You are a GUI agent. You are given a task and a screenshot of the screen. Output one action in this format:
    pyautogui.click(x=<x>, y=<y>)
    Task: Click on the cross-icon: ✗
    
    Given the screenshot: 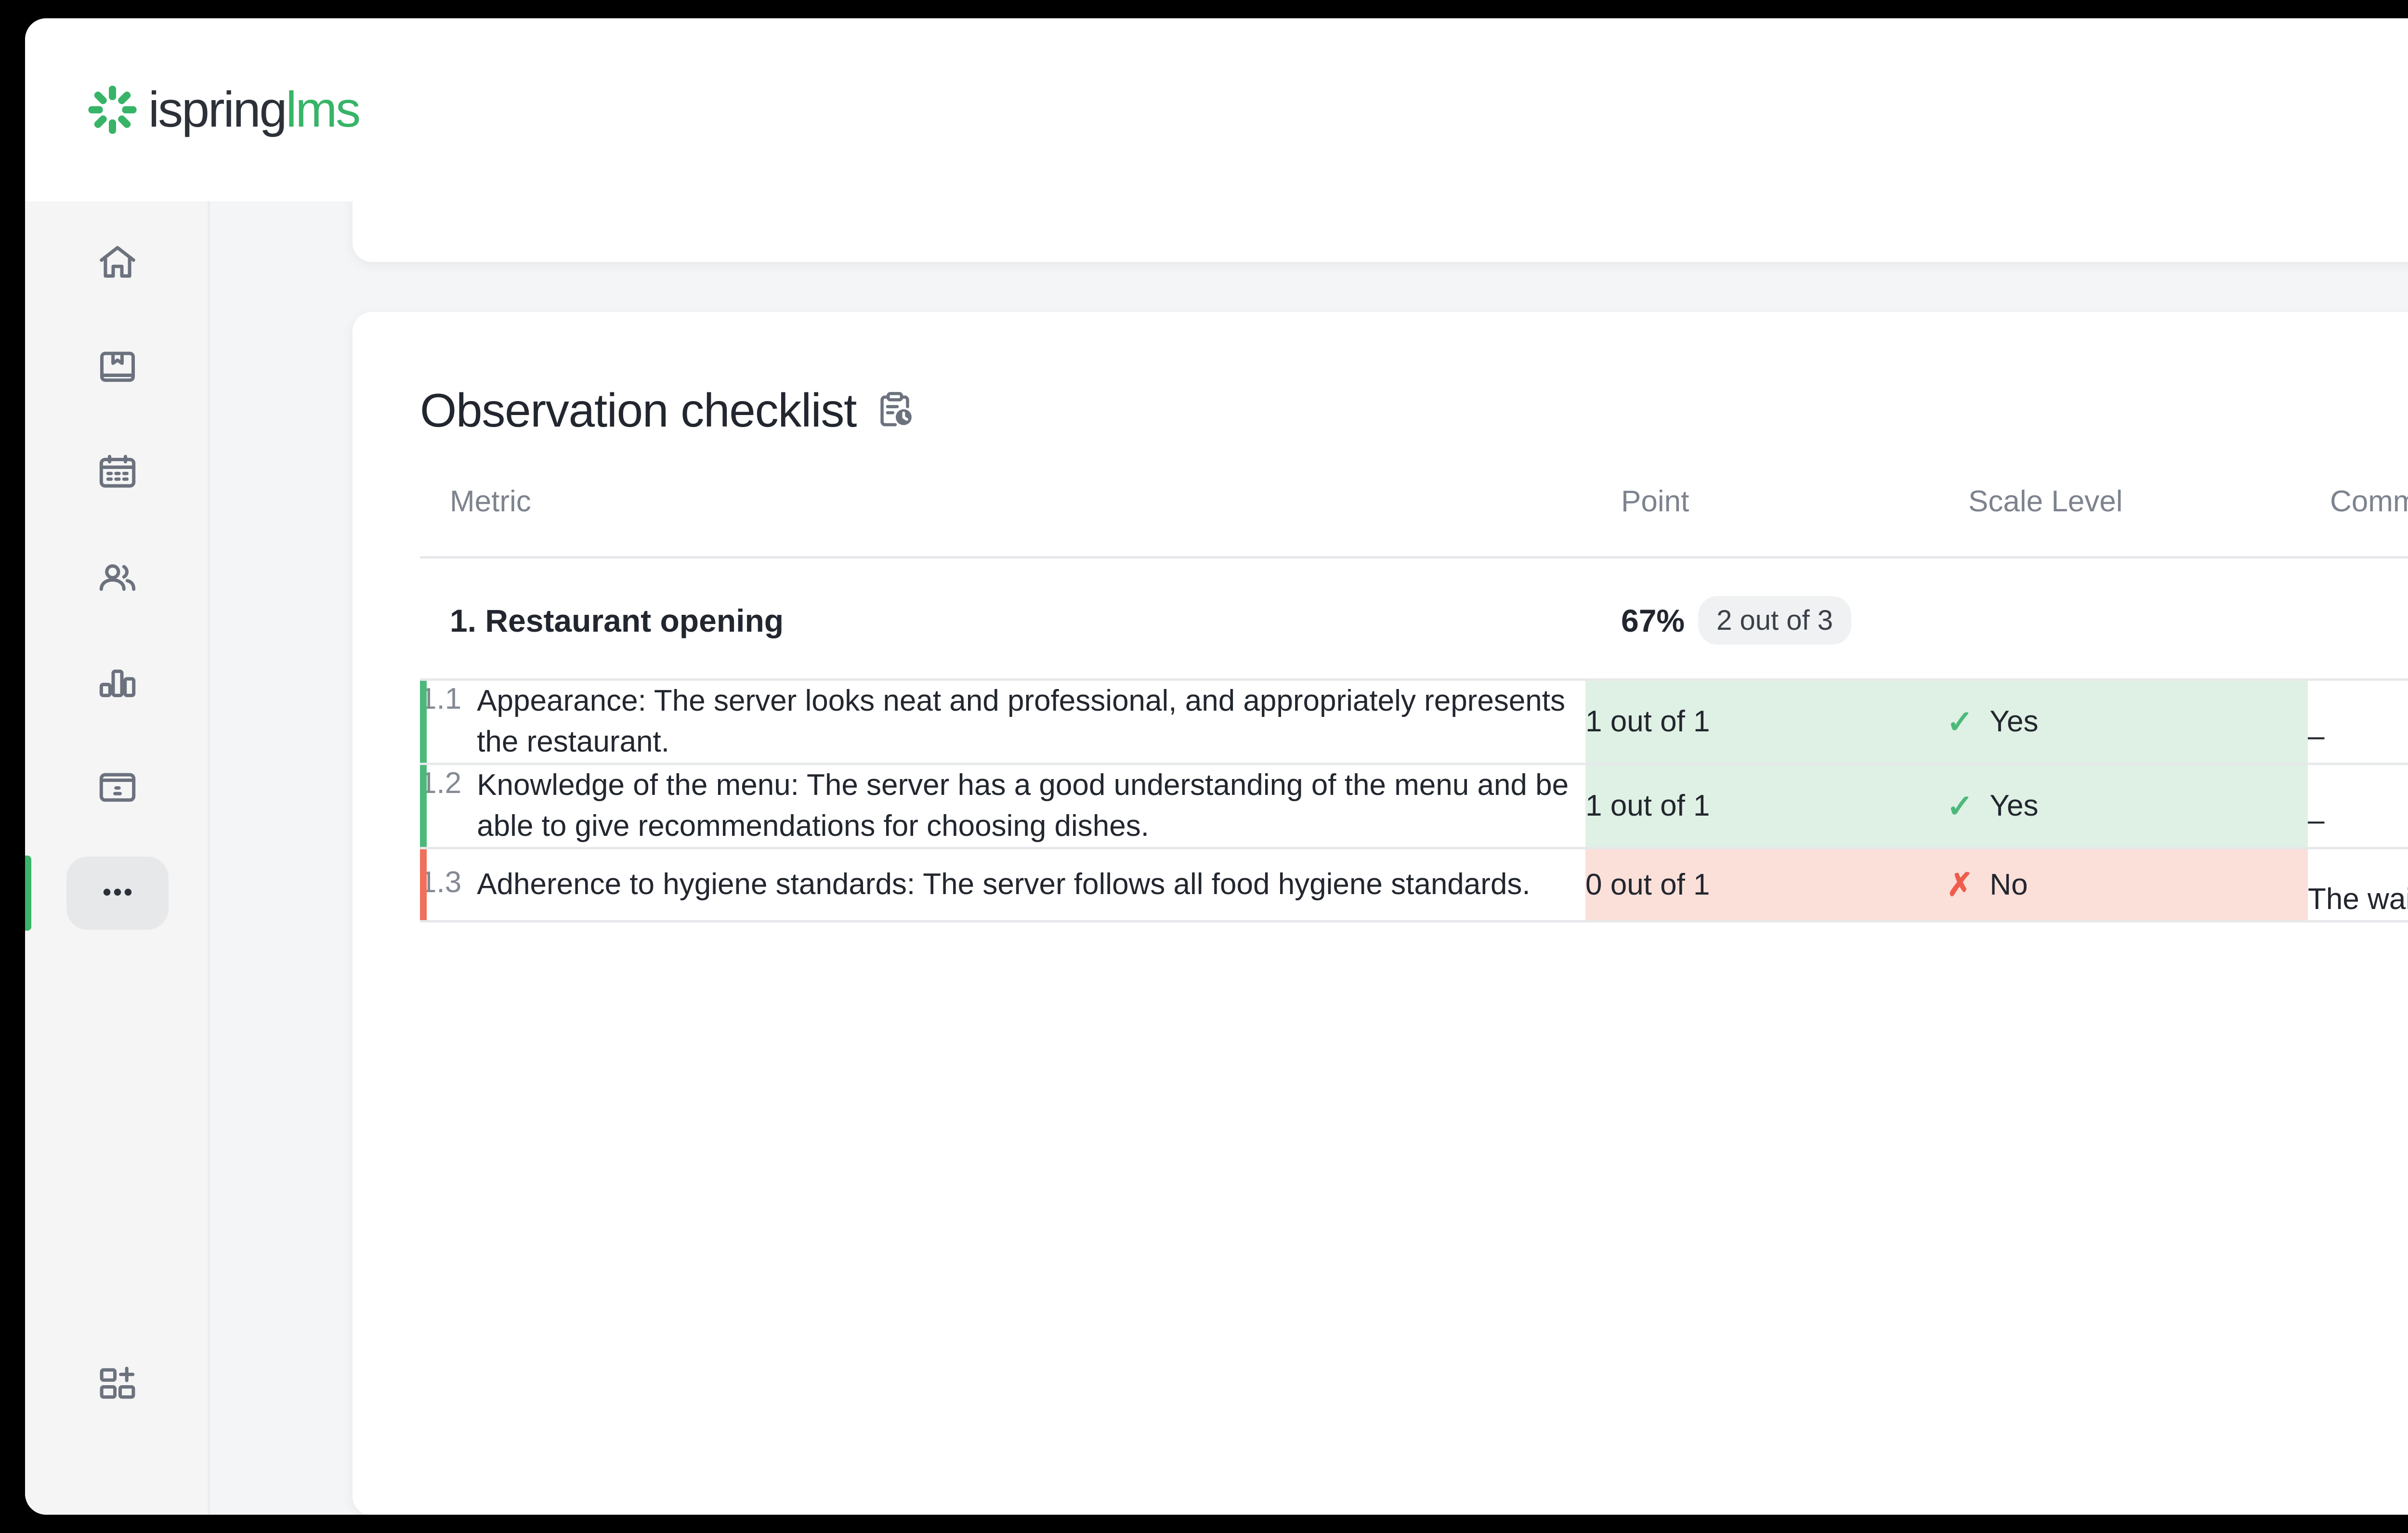 What is the action you would take?
    pyautogui.click(x=1960, y=885)
    